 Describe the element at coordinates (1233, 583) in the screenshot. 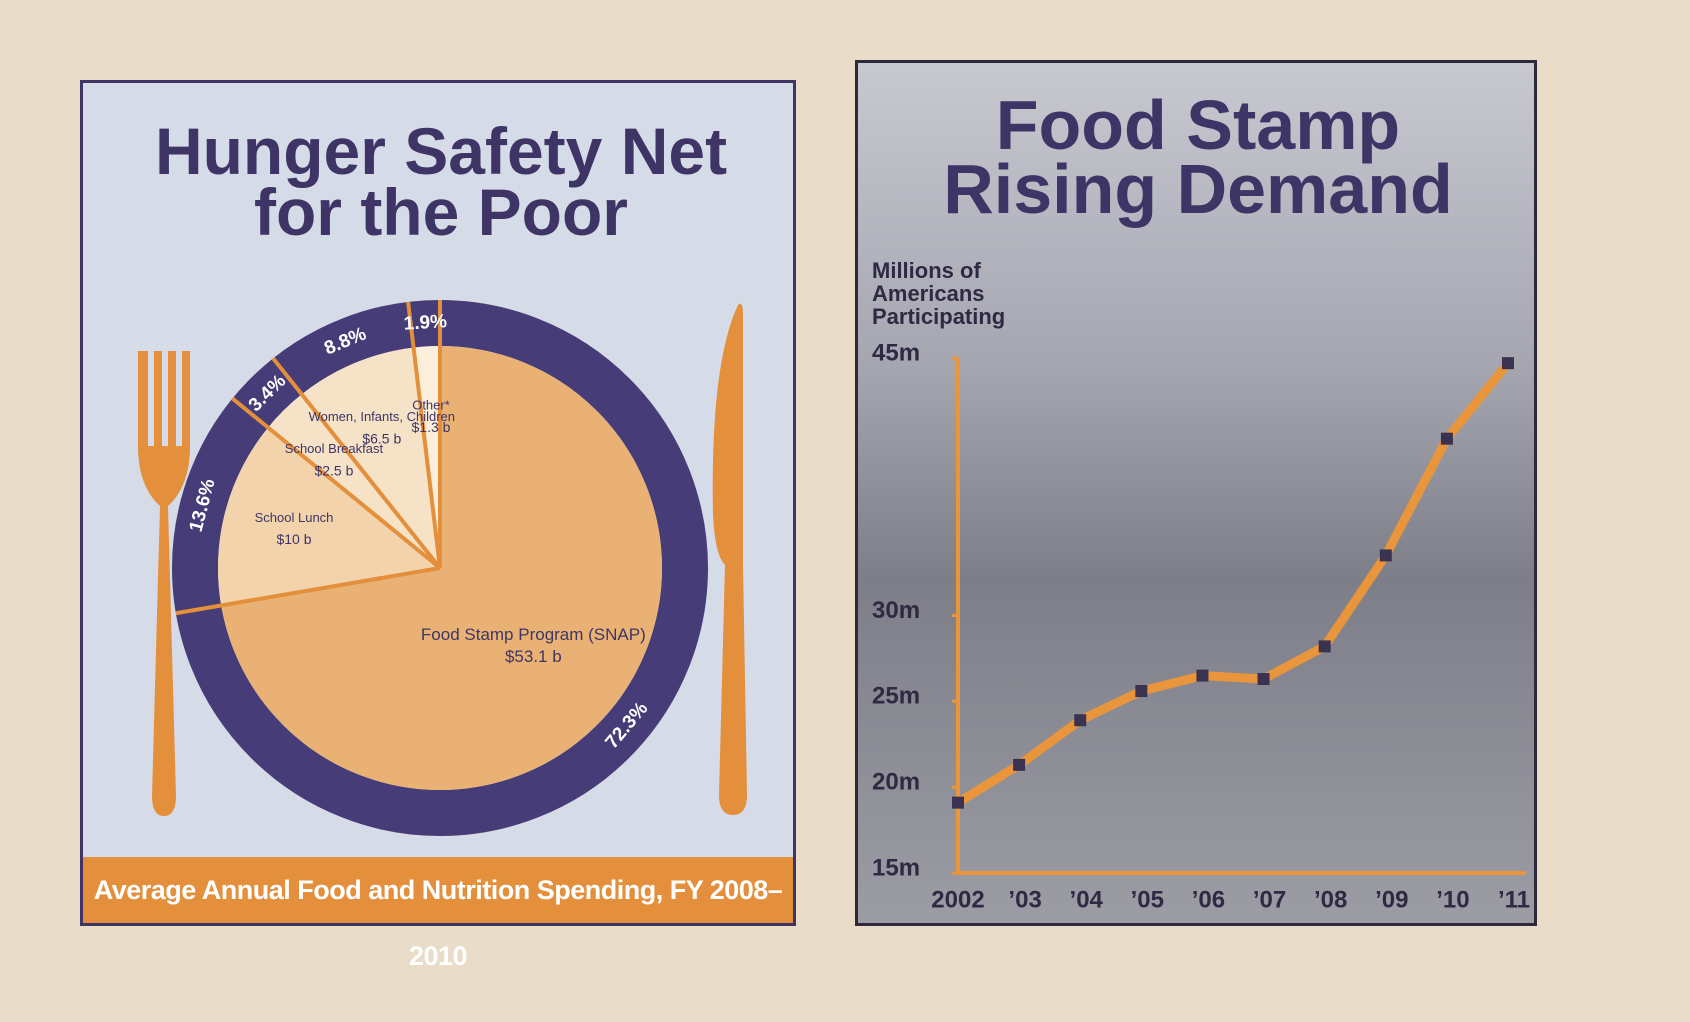

I see `data-line` at that location.